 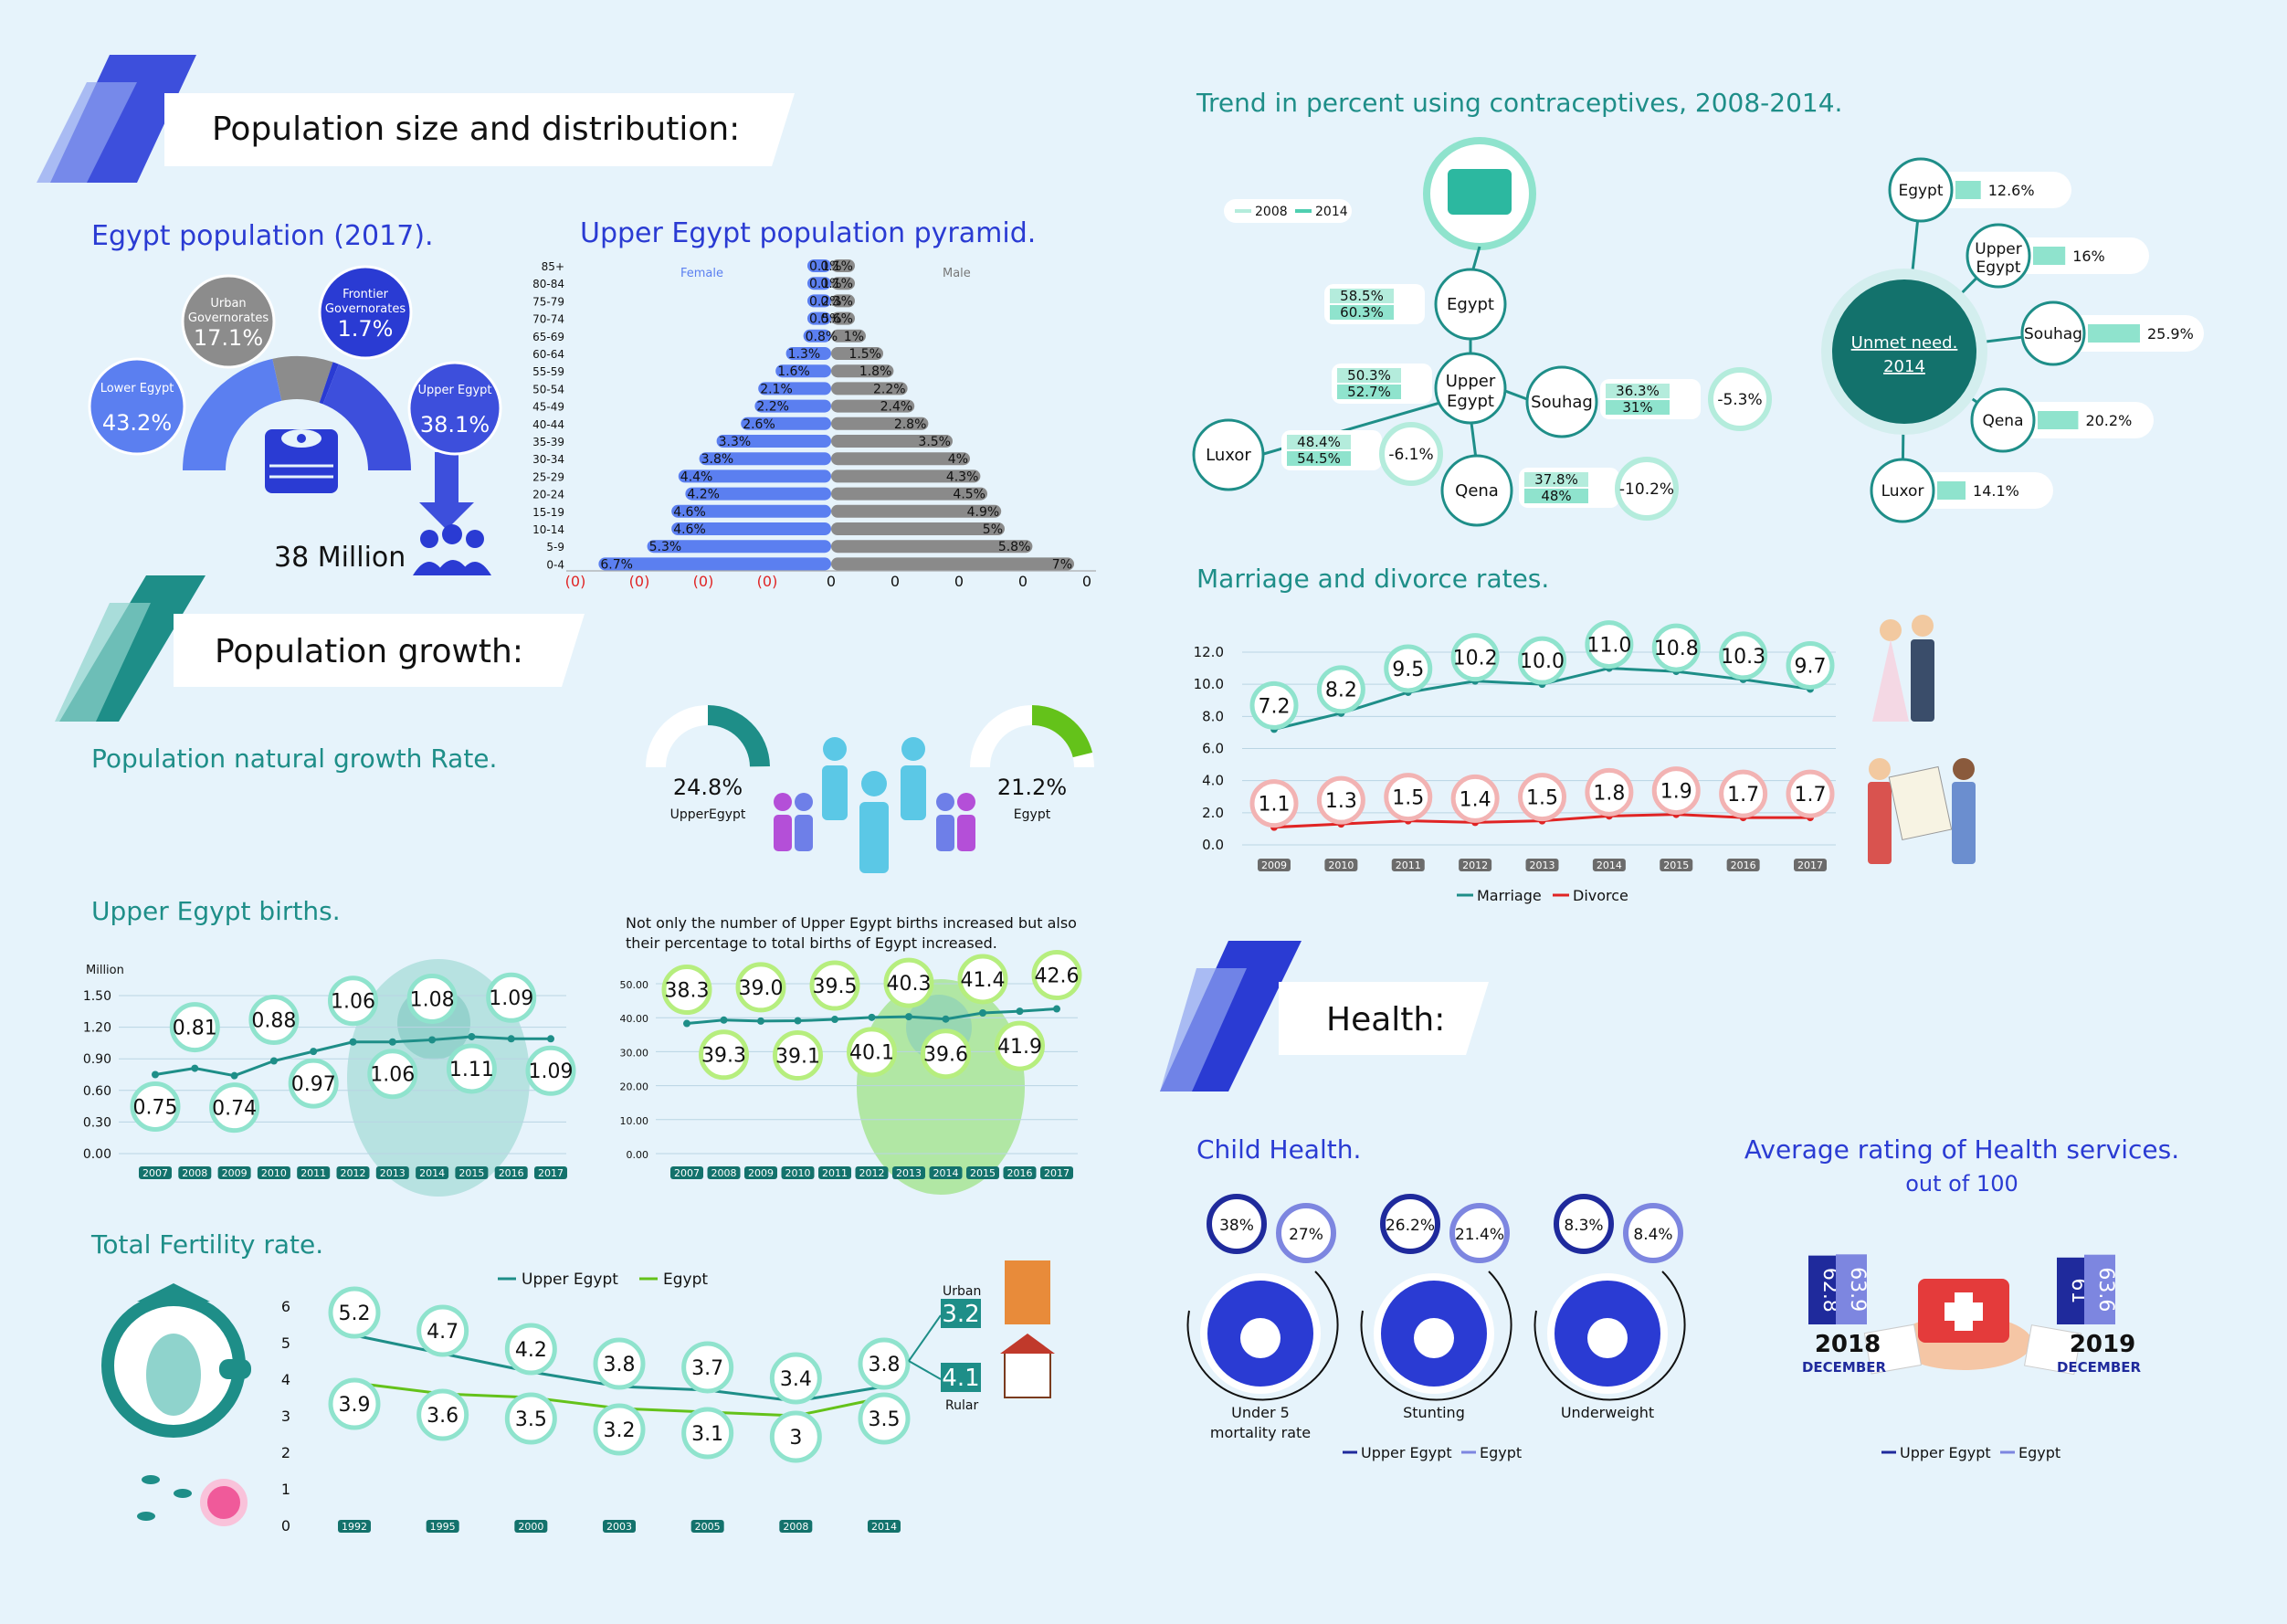 What do you see at coordinates (1609, 794) in the screenshot?
I see `marriage-value-label: 1.8` at bounding box center [1609, 794].